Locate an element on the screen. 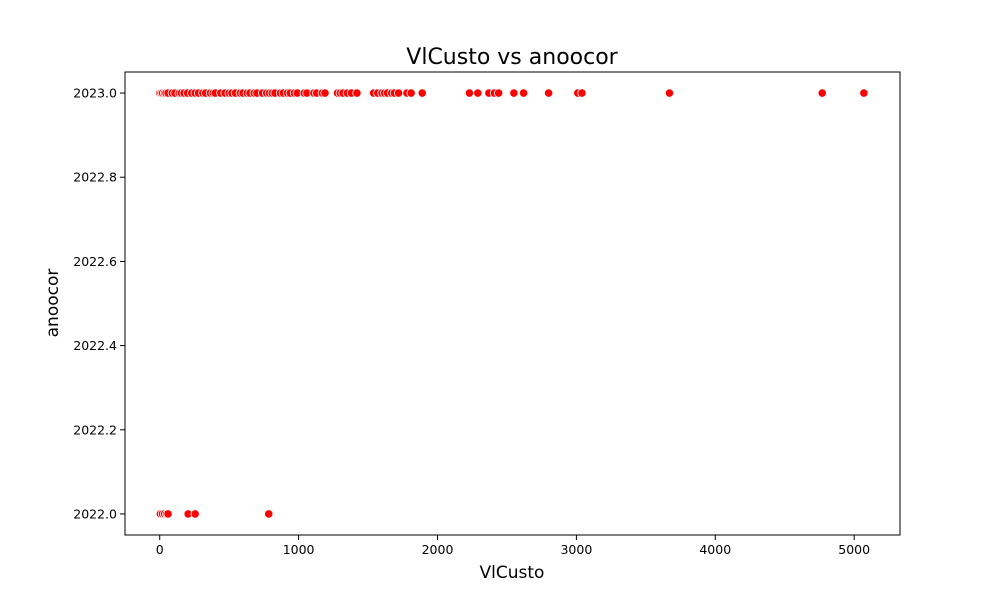  x-tick-label: 3000 is located at coordinates (576, 549).